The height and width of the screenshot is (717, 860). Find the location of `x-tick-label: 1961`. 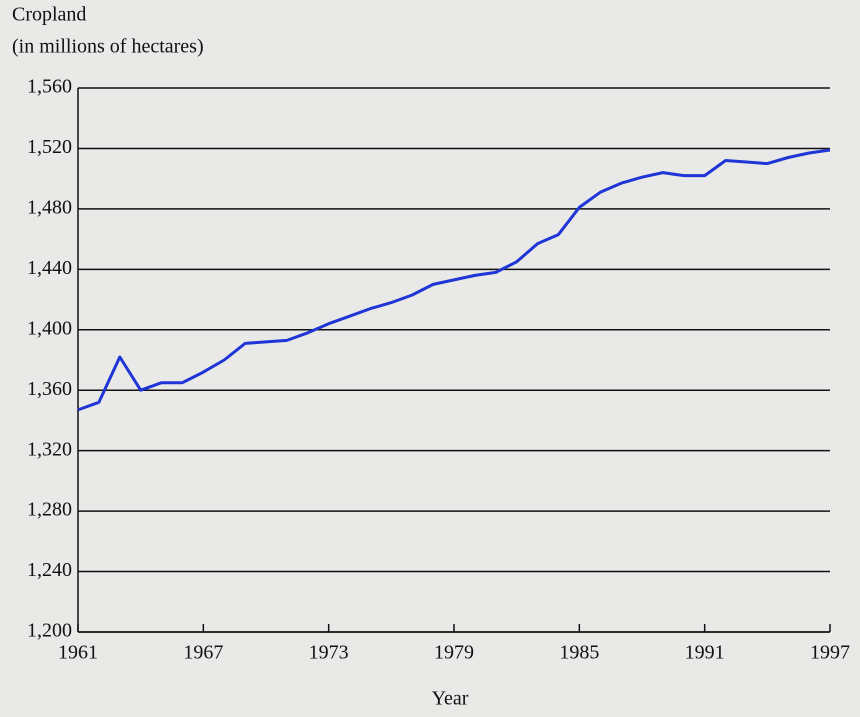

x-tick-label: 1961 is located at coordinates (78, 653).